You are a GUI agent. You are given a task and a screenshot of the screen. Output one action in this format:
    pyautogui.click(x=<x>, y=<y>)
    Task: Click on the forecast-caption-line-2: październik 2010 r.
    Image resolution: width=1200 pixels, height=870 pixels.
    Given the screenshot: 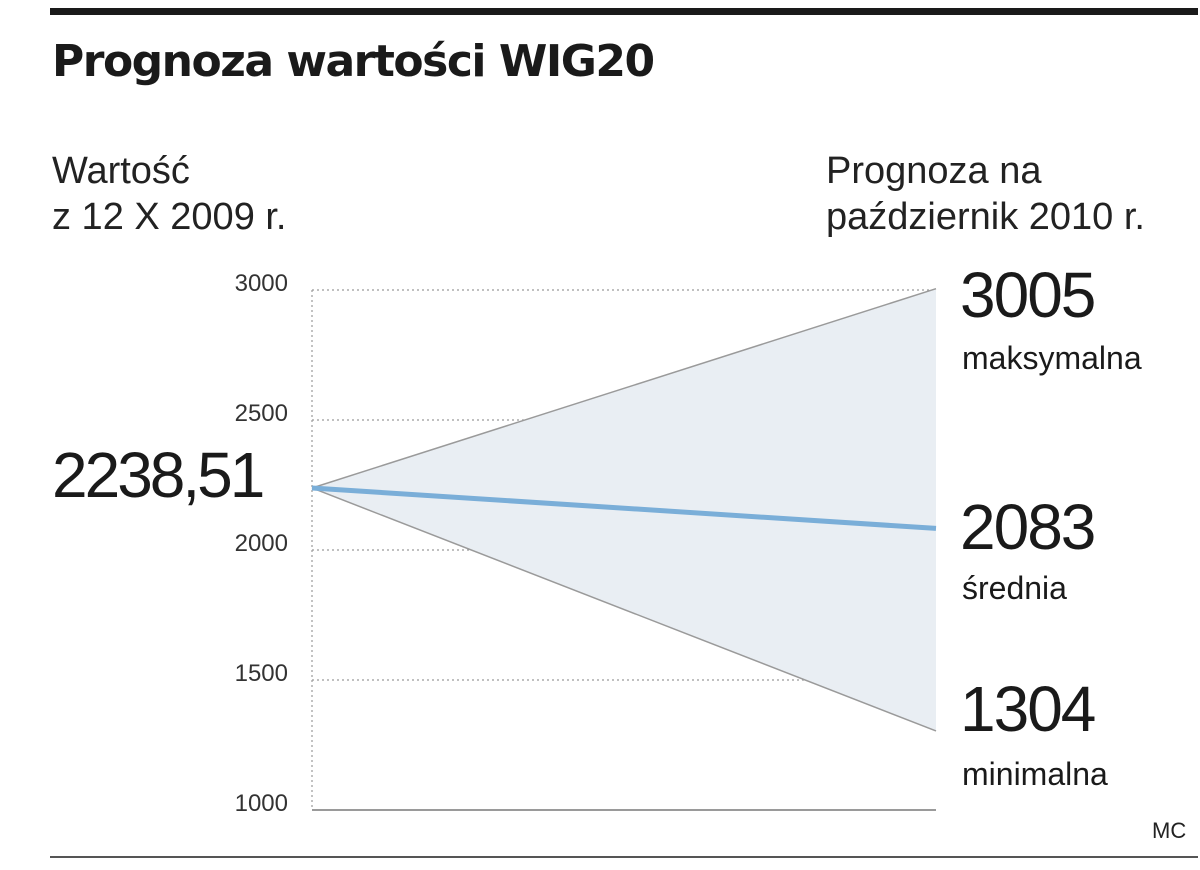 What is the action you would take?
    pyautogui.click(x=985, y=217)
    